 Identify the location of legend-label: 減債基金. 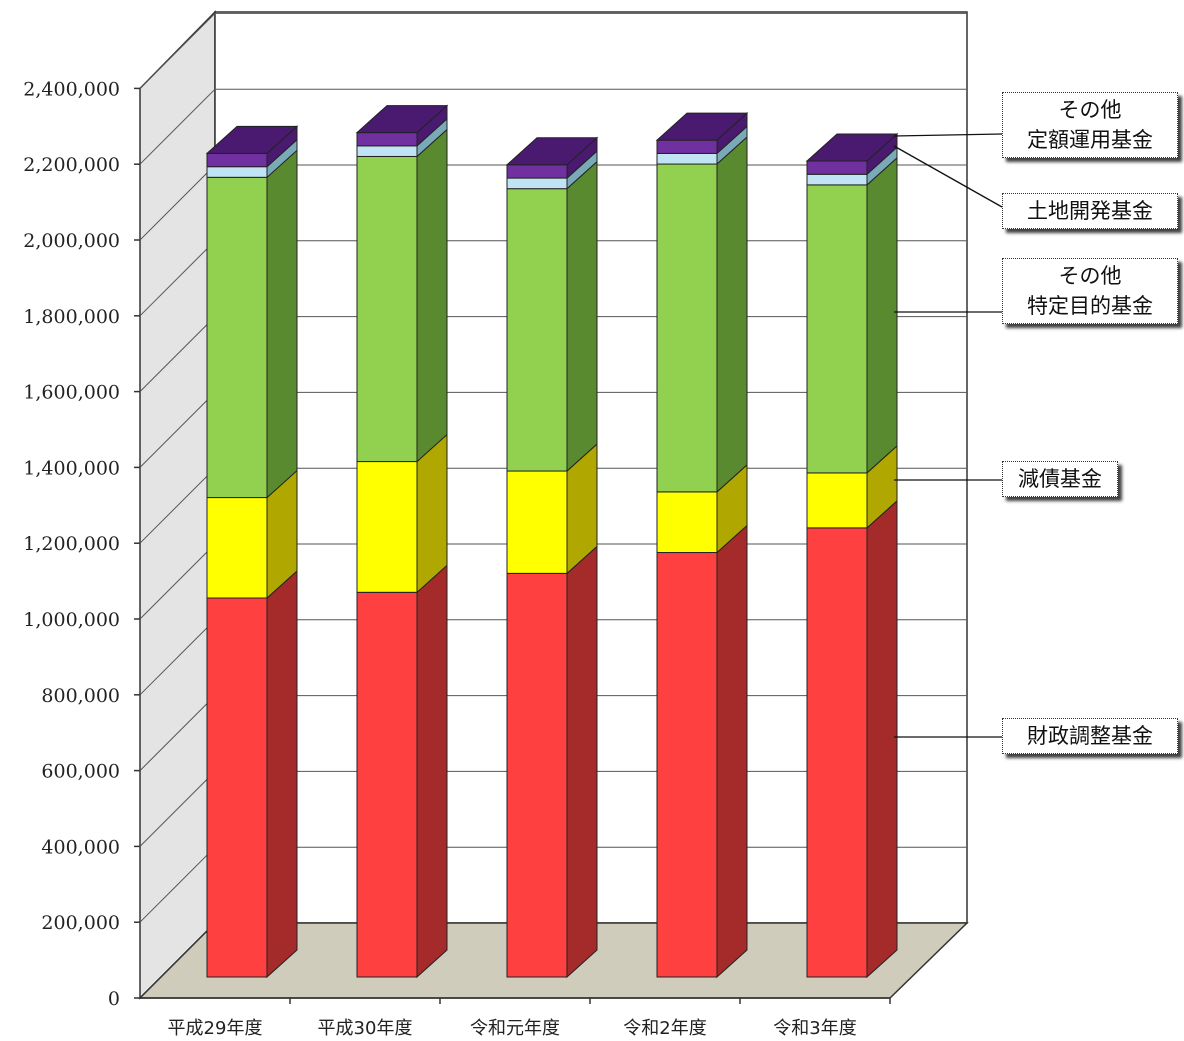
(1060, 479).